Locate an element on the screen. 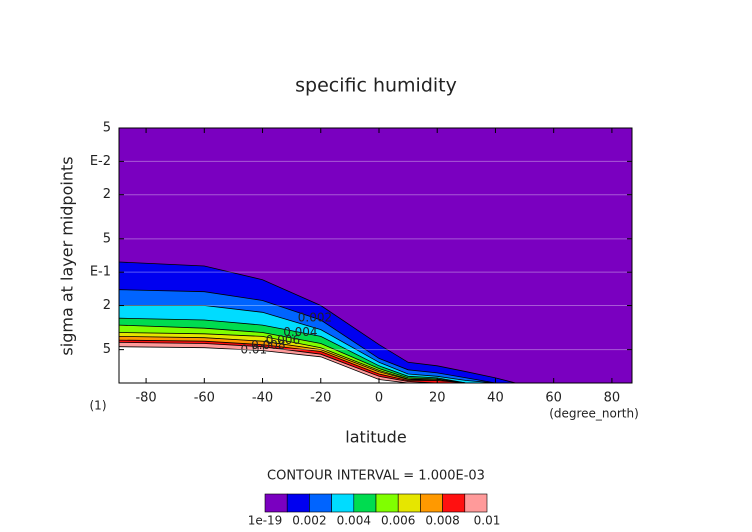  y-tick-label: E-2 is located at coordinates (100, 161).